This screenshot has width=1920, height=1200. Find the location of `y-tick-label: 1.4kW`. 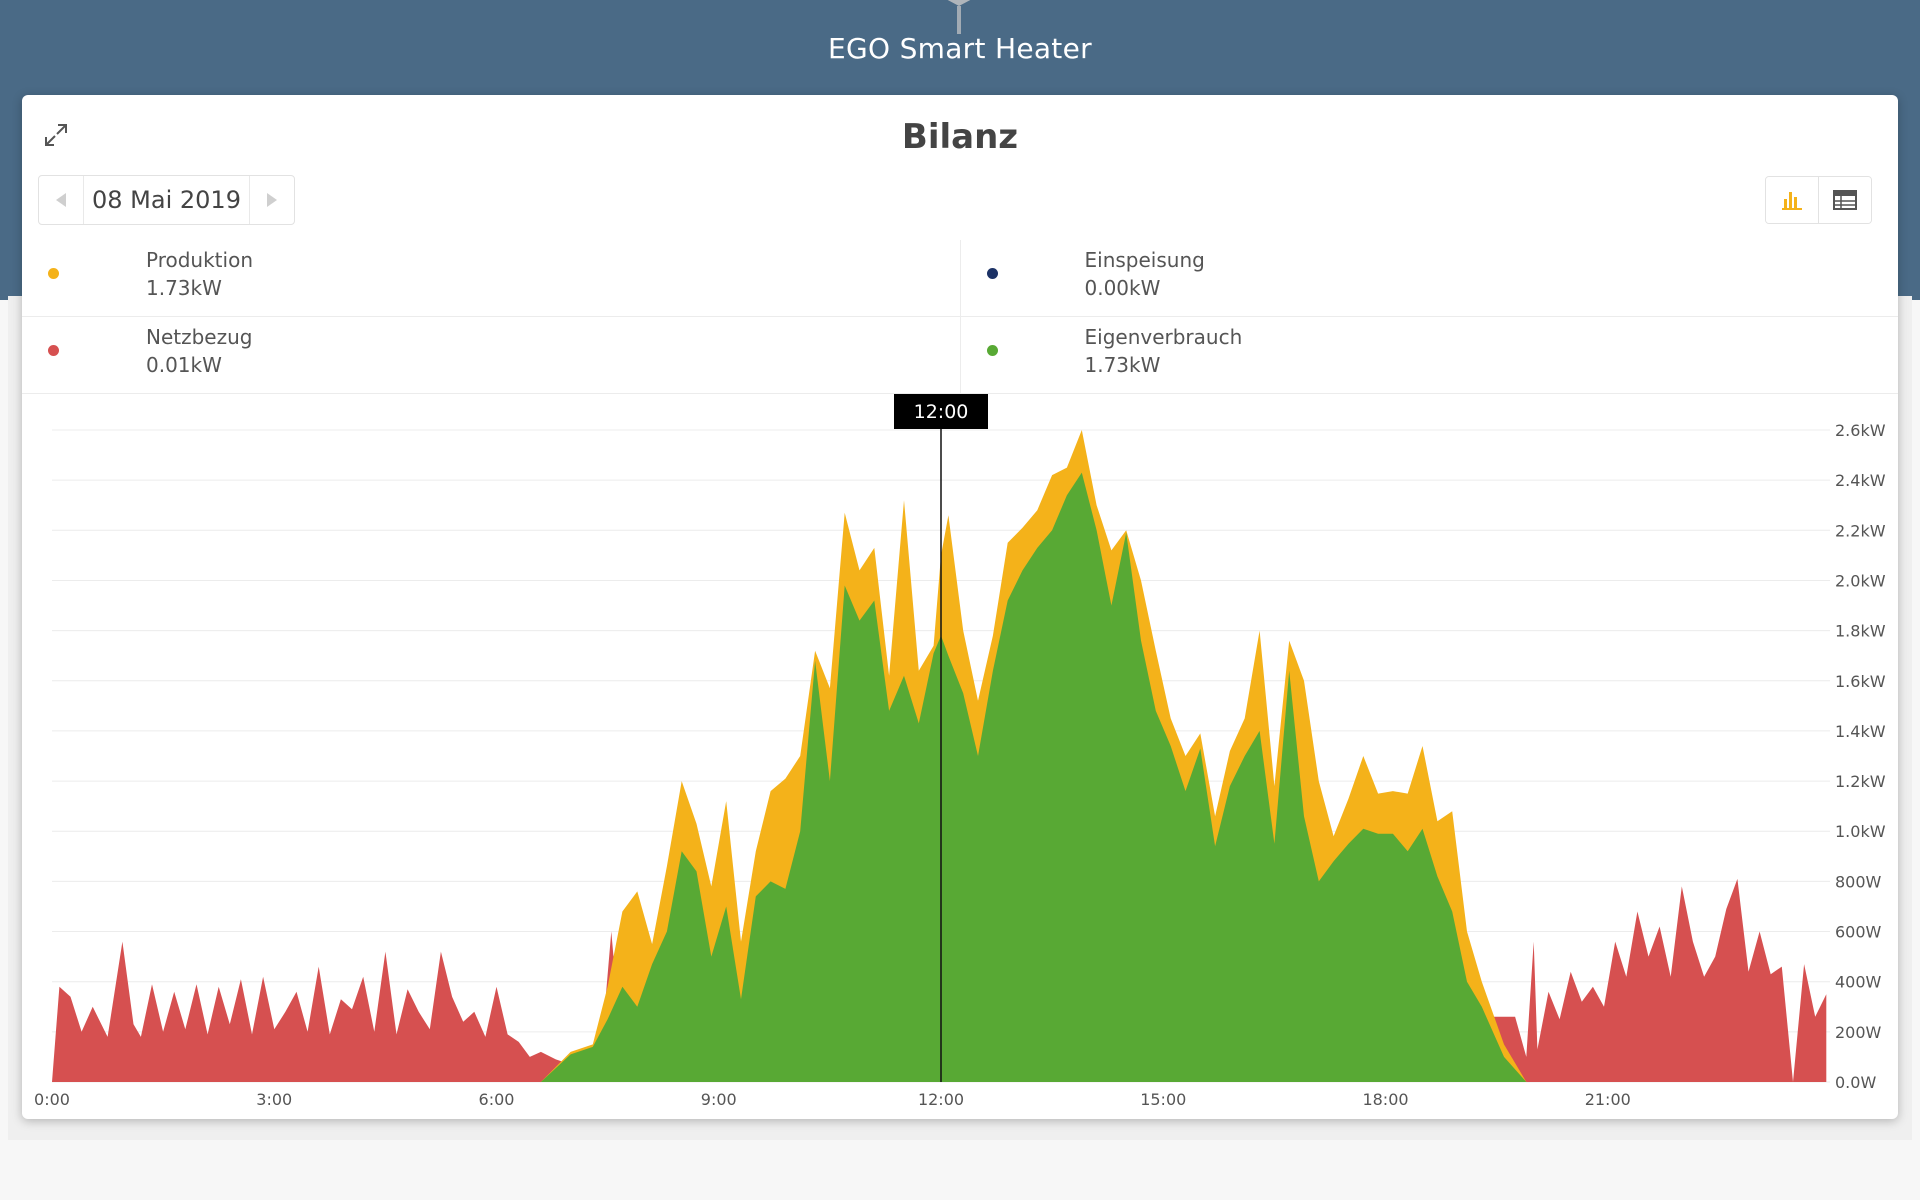

y-tick-label: 1.4kW is located at coordinates (1860, 731).